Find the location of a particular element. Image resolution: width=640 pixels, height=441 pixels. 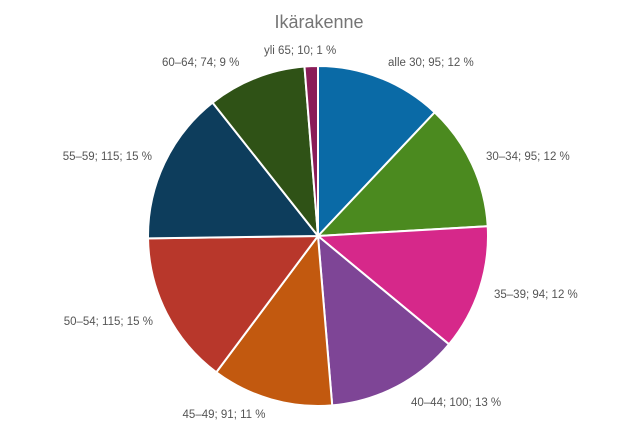

chart-title: Ikärakenne is located at coordinates (318, 22).